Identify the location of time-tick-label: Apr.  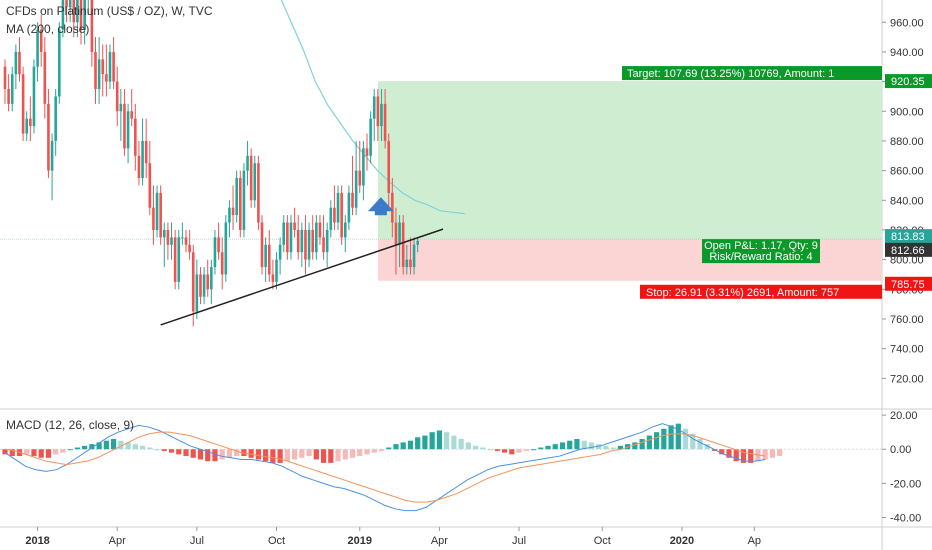
(439, 541).